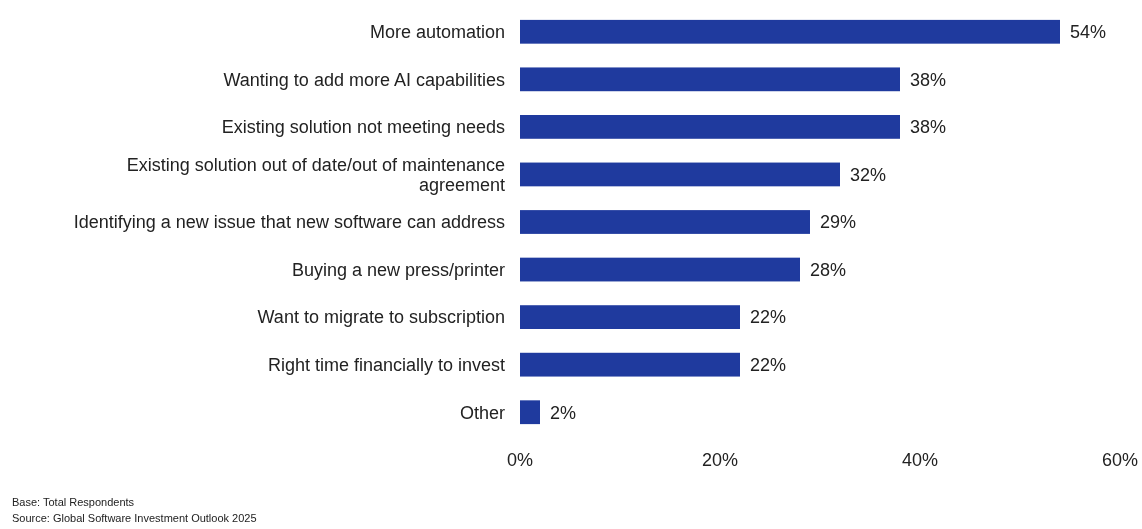 The width and height of the screenshot is (1142, 529). What do you see at coordinates (868, 174) in the screenshot?
I see `data-label: 32%` at bounding box center [868, 174].